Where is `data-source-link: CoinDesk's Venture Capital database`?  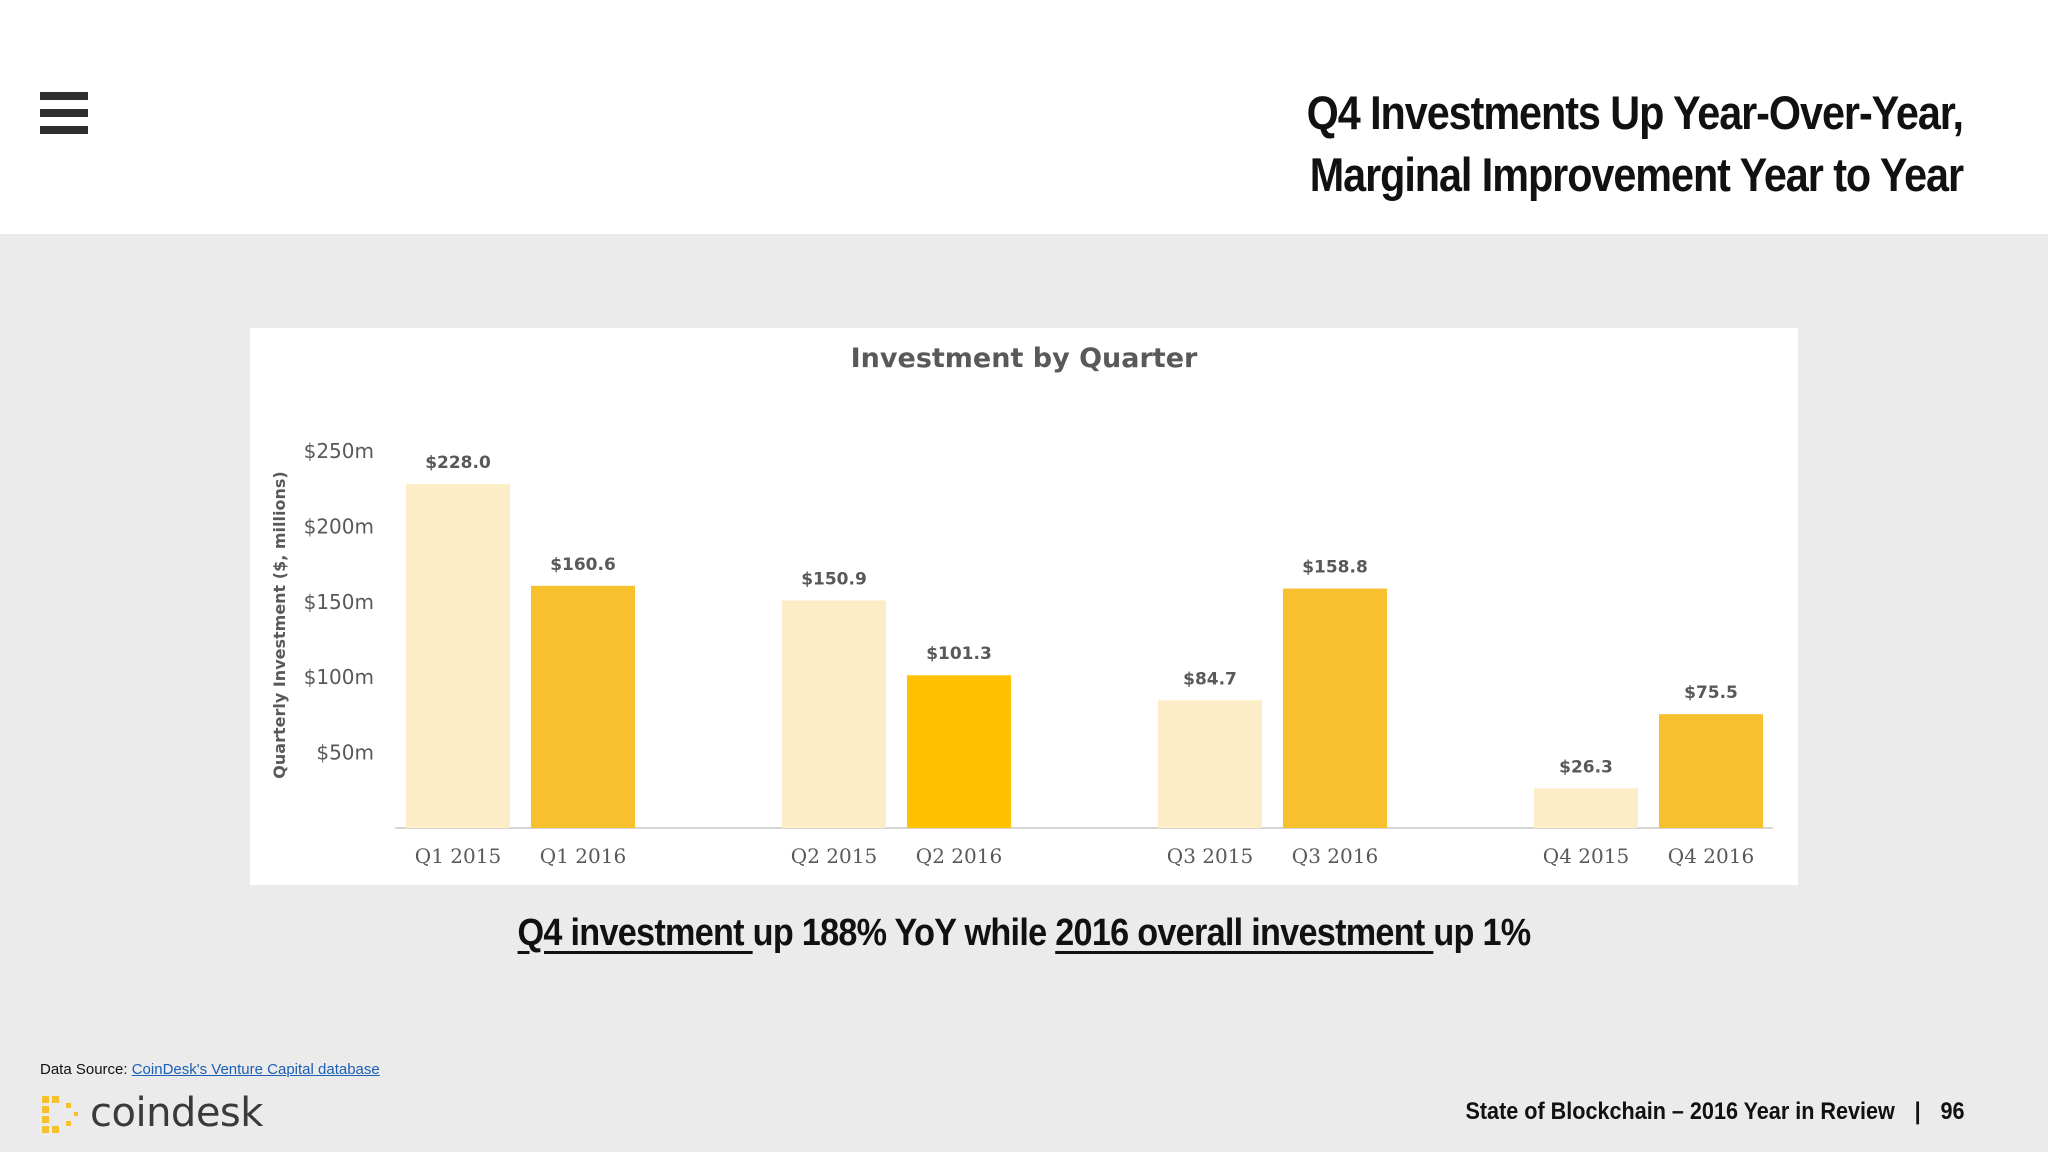 data-source-link: CoinDesk's Venture Capital database is located at coordinates (255, 1069).